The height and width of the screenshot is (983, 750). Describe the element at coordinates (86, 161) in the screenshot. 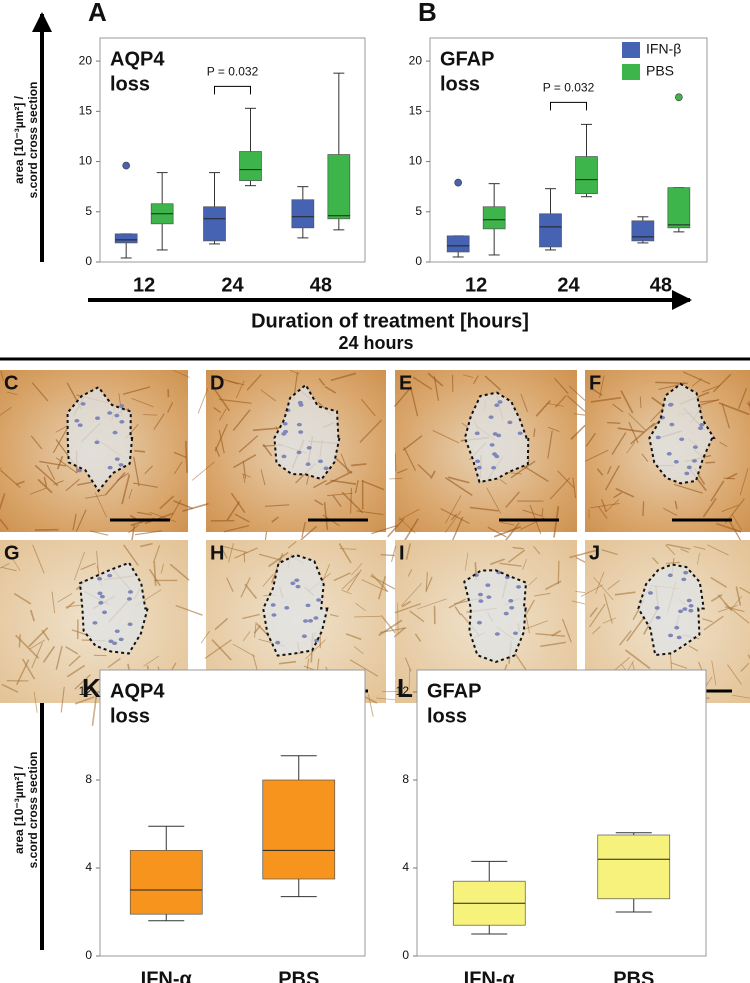

I see `y-tick-label: 10` at that location.